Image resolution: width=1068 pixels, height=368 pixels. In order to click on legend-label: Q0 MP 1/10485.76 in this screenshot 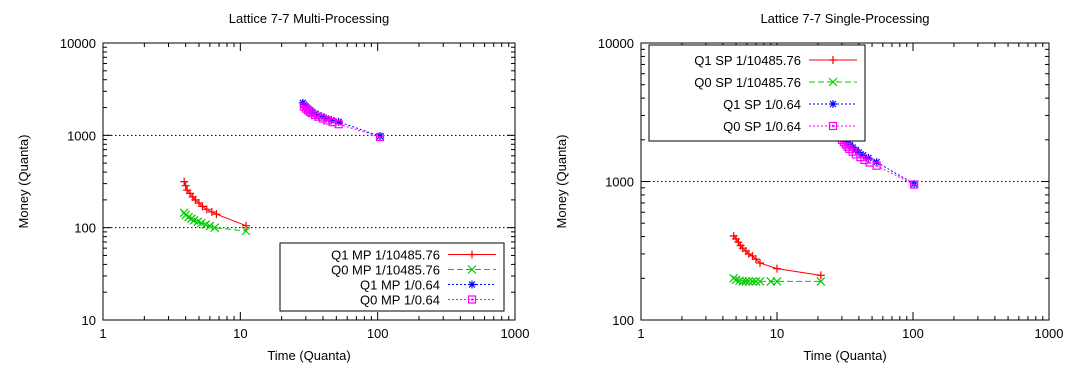, I will do `click(385, 270)`.